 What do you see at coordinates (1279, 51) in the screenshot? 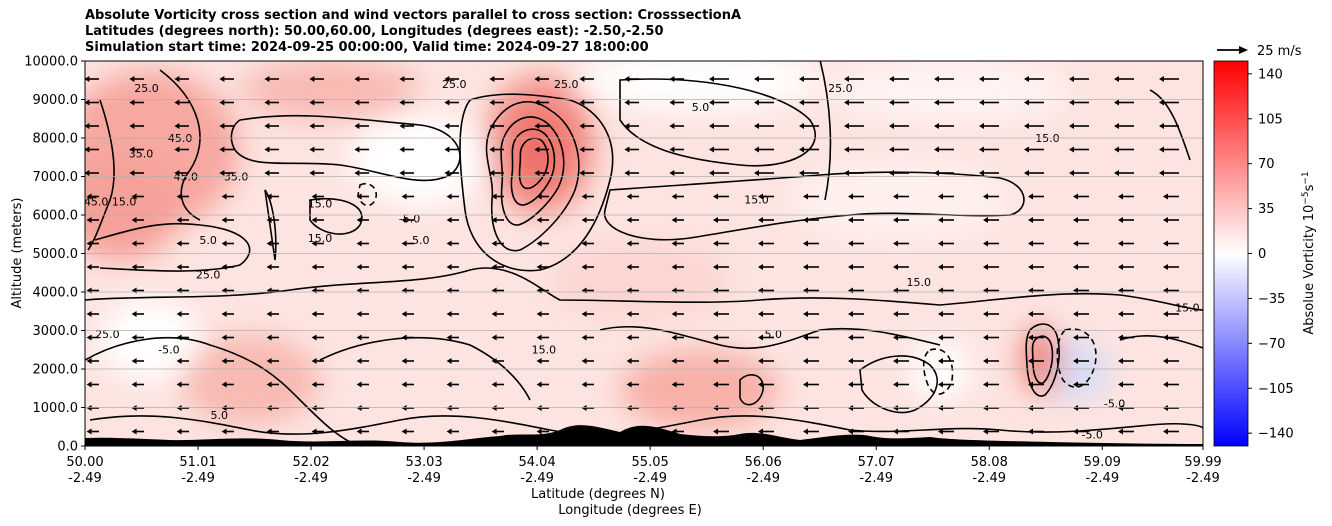
I see `wind-key-label: 25 m/s` at bounding box center [1279, 51].